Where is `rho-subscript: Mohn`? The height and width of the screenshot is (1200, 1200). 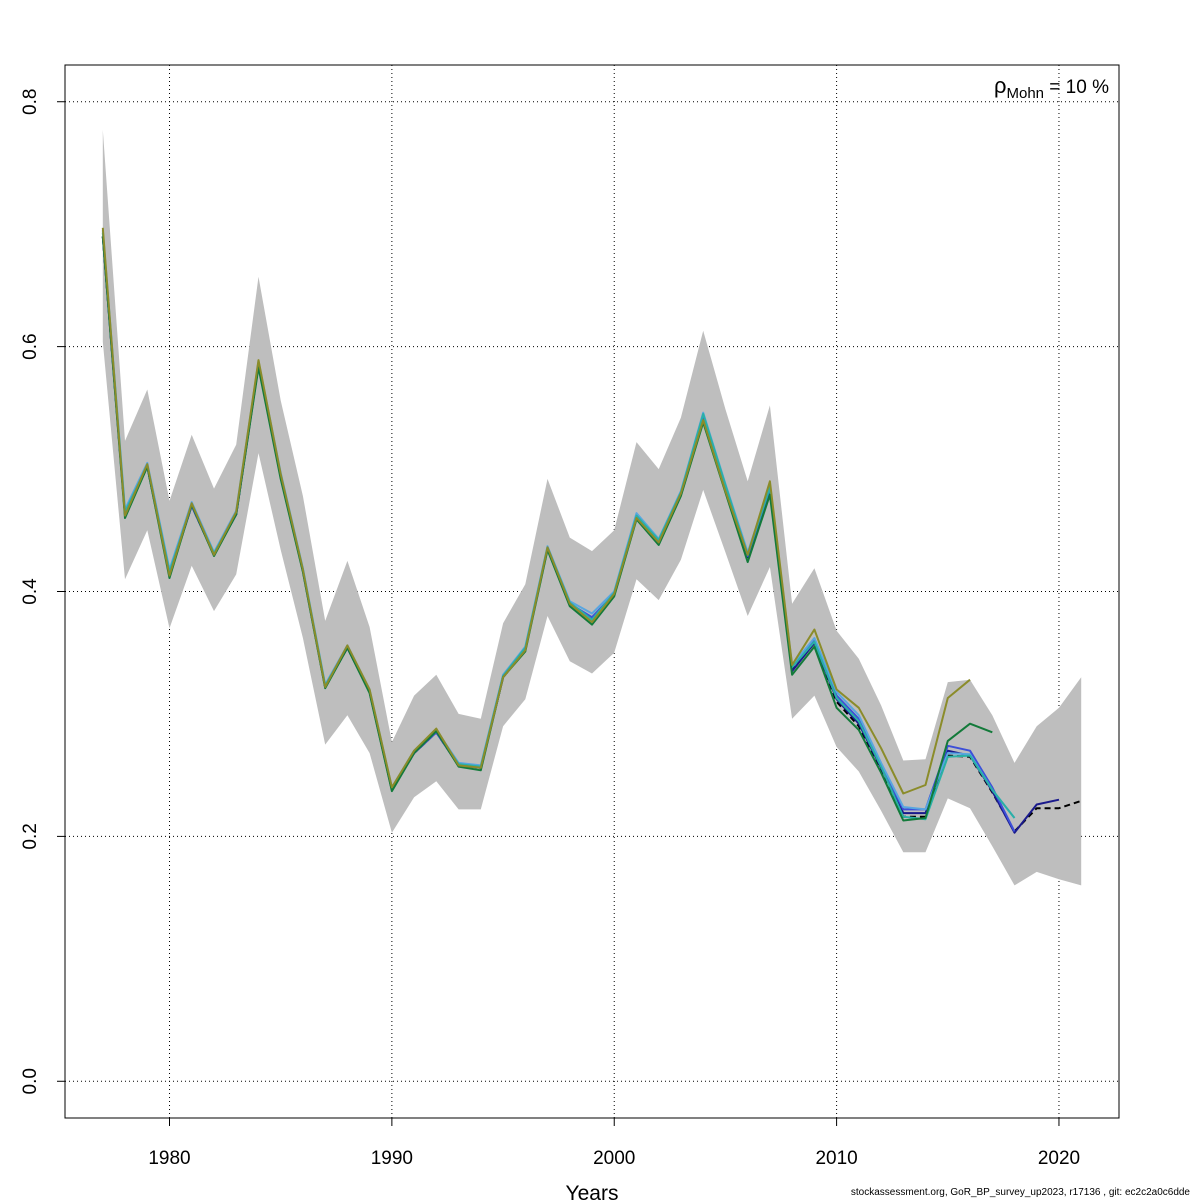 rho-subscript: Mohn is located at coordinates (1026, 93).